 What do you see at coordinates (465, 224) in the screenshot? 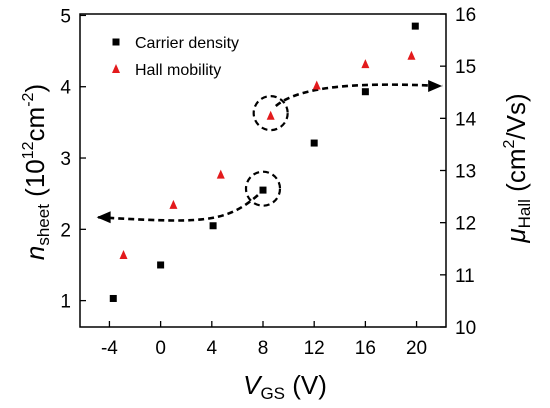
I see `y-right-tick-label: 12` at bounding box center [465, 224].